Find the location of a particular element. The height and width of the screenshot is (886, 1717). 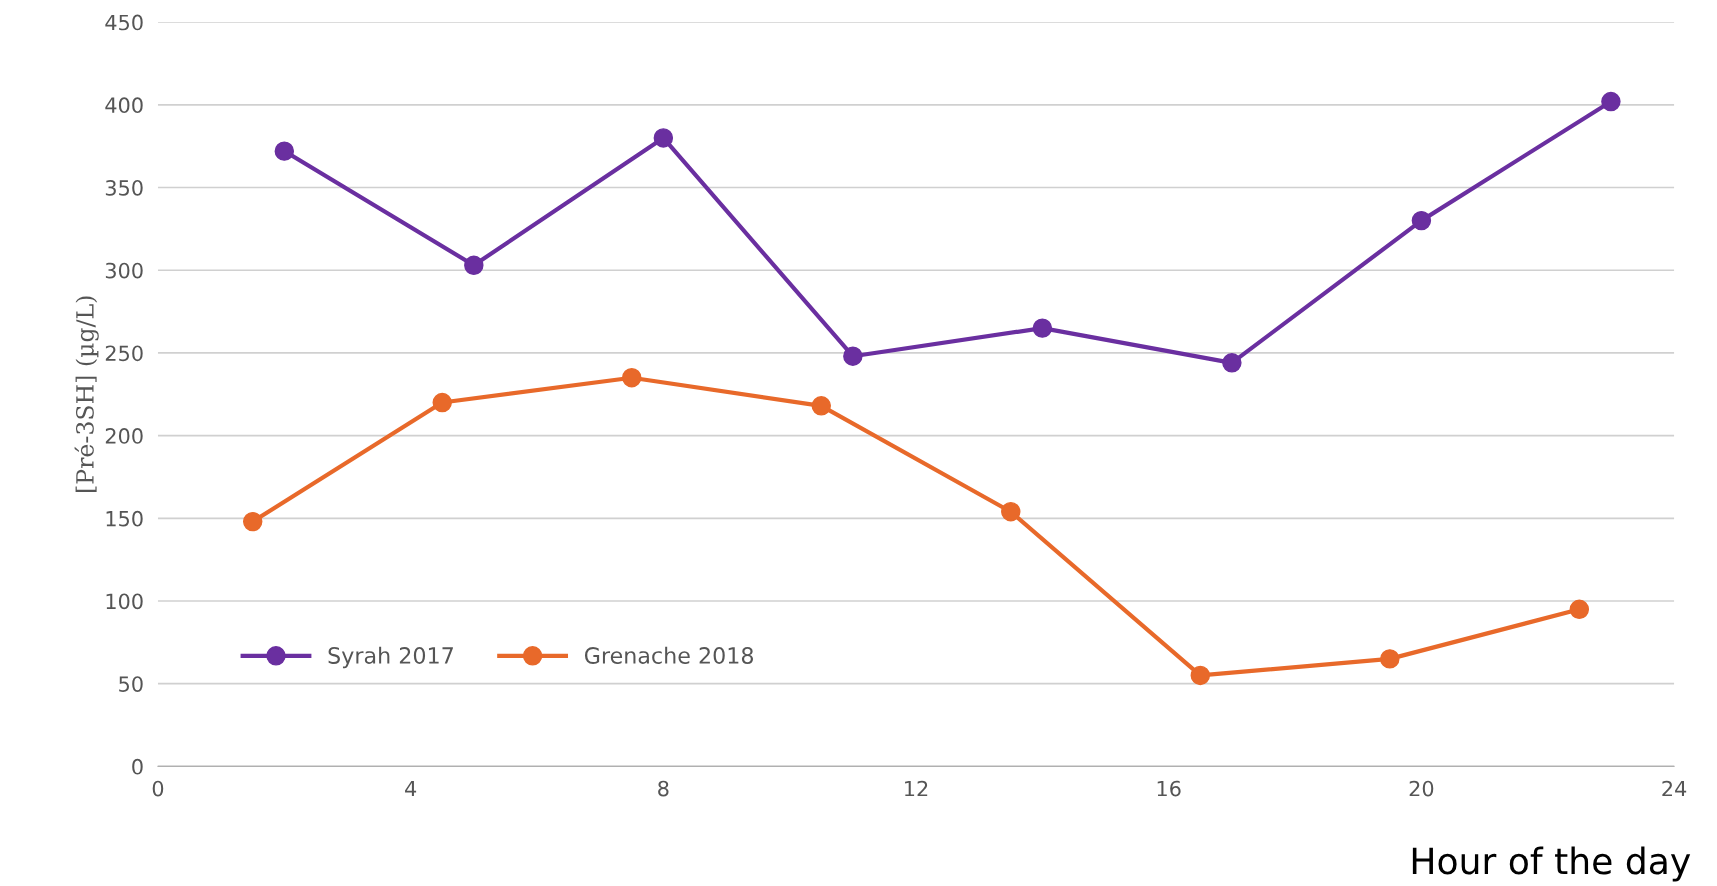

x-tick-label: 0 is located at coordinates (158, 788).